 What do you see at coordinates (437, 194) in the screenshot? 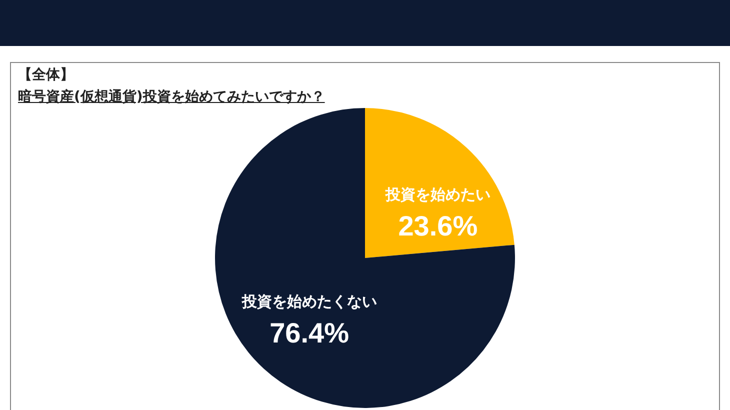
I see `slice-label: 投資を始めたい` at bounding box center [437, 194].